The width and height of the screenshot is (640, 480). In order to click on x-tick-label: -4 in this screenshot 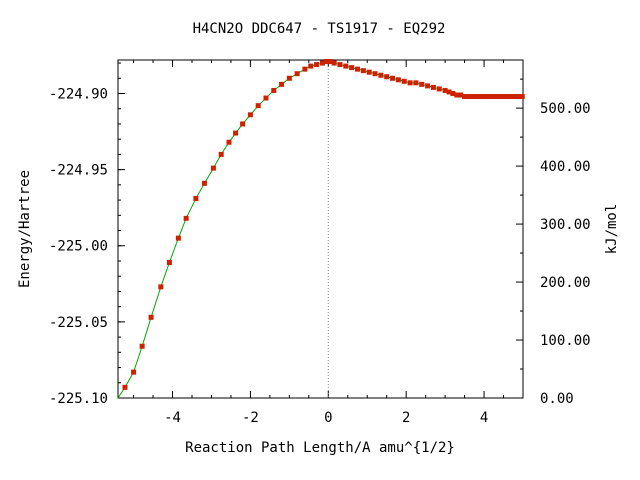, I will do `click(172, 418)`.